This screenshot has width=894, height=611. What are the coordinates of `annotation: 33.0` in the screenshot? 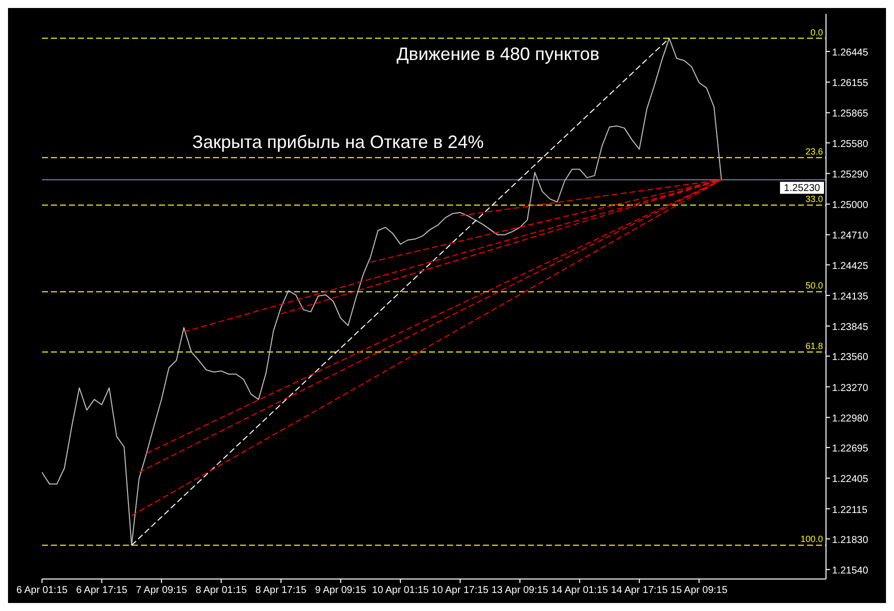 It's located at (814, 199).